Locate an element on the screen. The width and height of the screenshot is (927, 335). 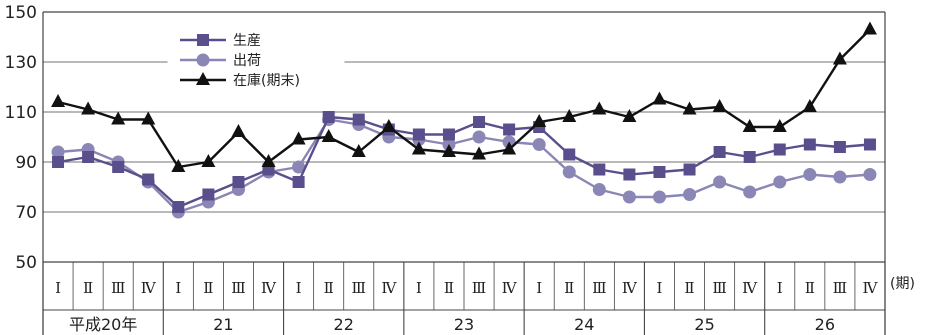
y-tick-label: 130 is located at coordinates (21, 63).